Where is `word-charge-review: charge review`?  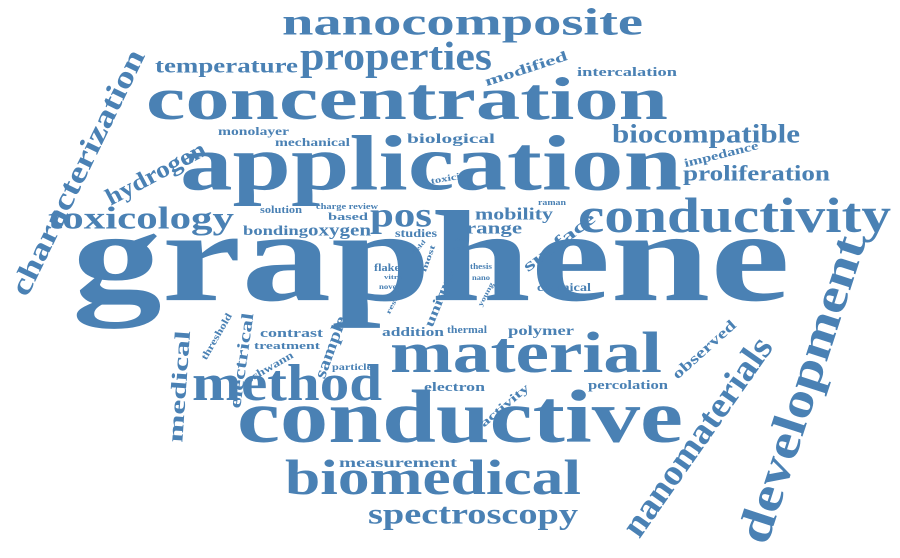
word-charge-review: charge review is located at coordinates (347, 206).